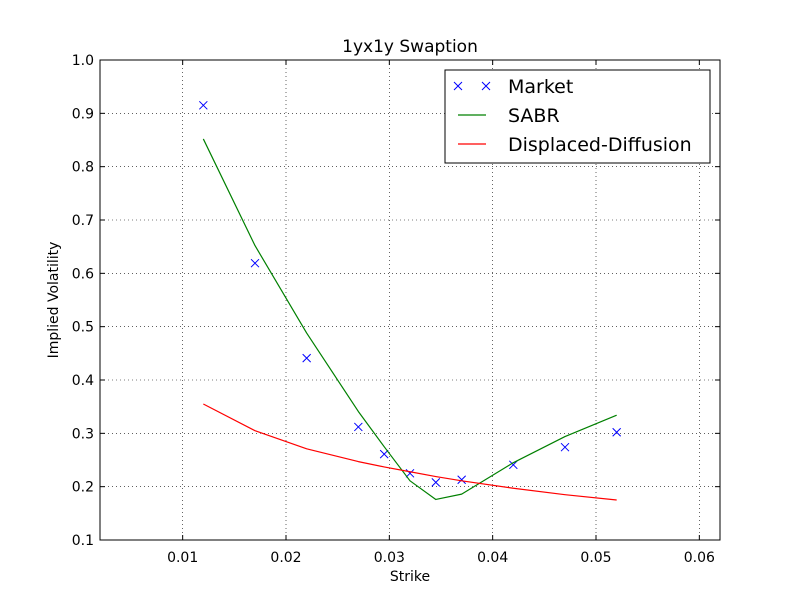  Describe the element at coordinates (595, 558) in the screenshot. I see `x-tick-label: 0.05` at that location.